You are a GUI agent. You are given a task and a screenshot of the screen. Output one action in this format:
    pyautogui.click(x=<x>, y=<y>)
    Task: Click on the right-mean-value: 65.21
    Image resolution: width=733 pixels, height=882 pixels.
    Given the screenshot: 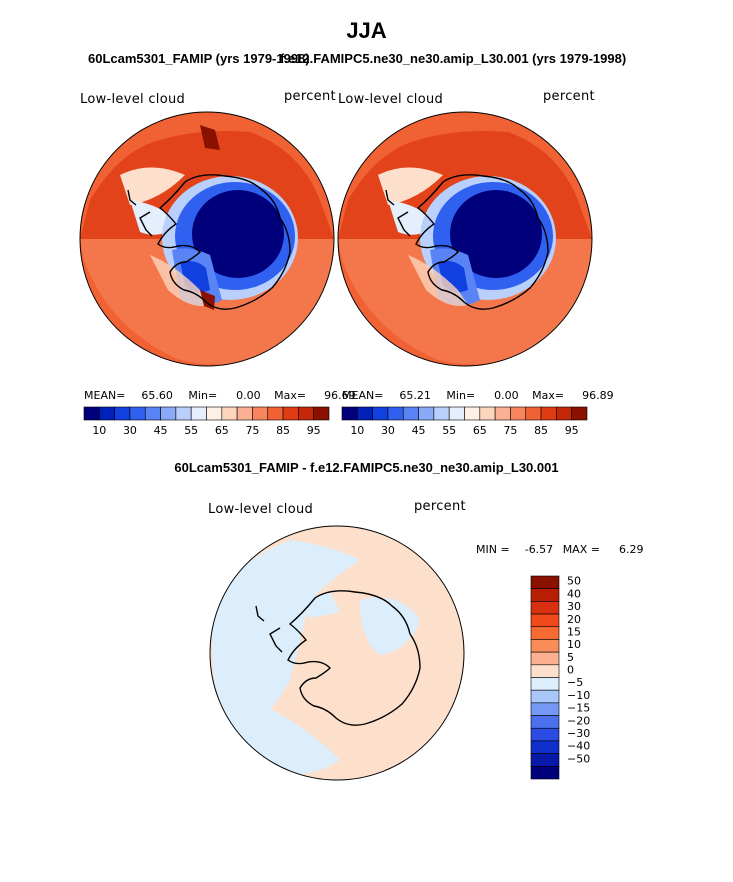 What is the action you would take?
    pyautogui.click(x=415, y=395)
    